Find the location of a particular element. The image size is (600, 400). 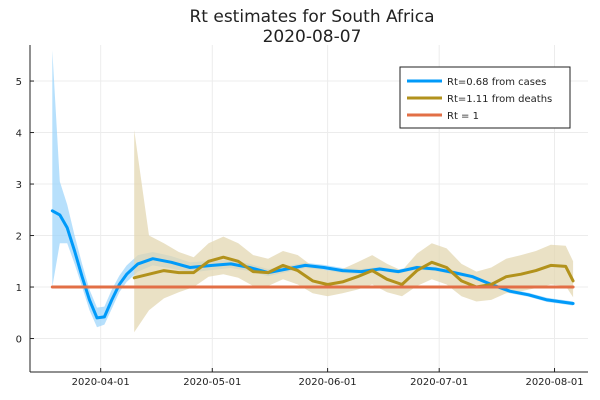

y-tick-label: 0 is located at coordinates (19, 340).